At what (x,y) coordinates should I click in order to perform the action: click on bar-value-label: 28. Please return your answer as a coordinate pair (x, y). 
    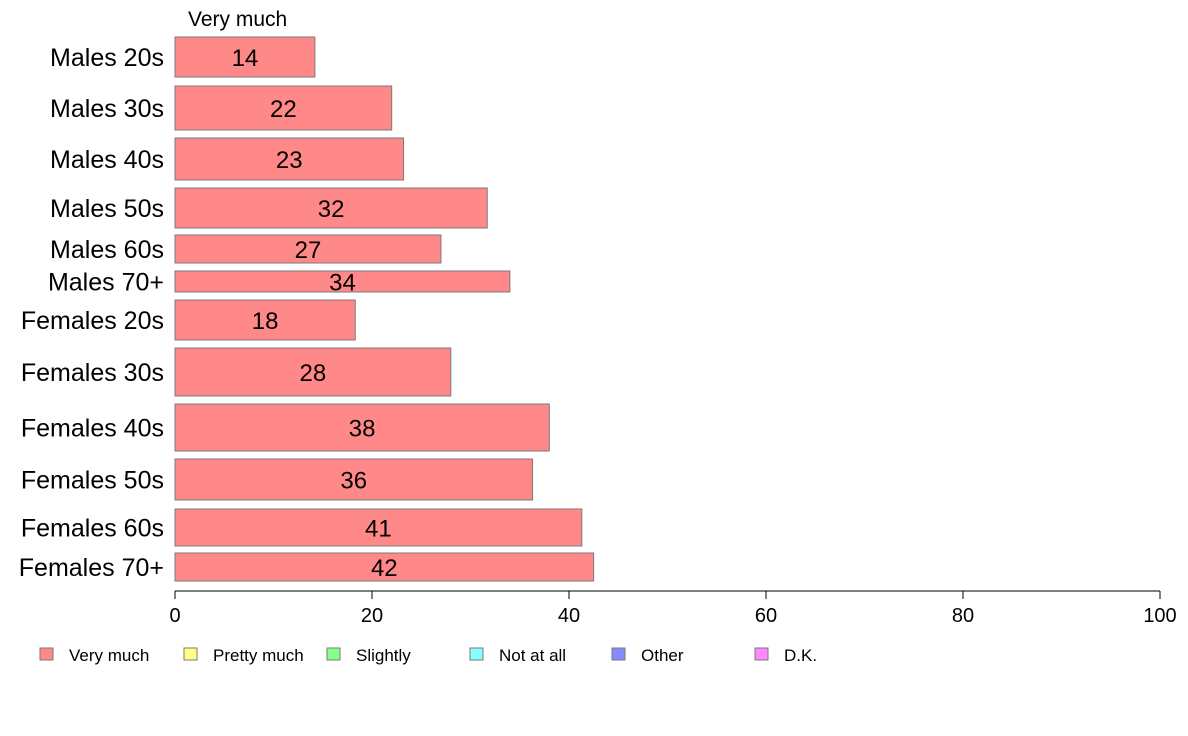
    Looking at the image, I should click on (313, 373).